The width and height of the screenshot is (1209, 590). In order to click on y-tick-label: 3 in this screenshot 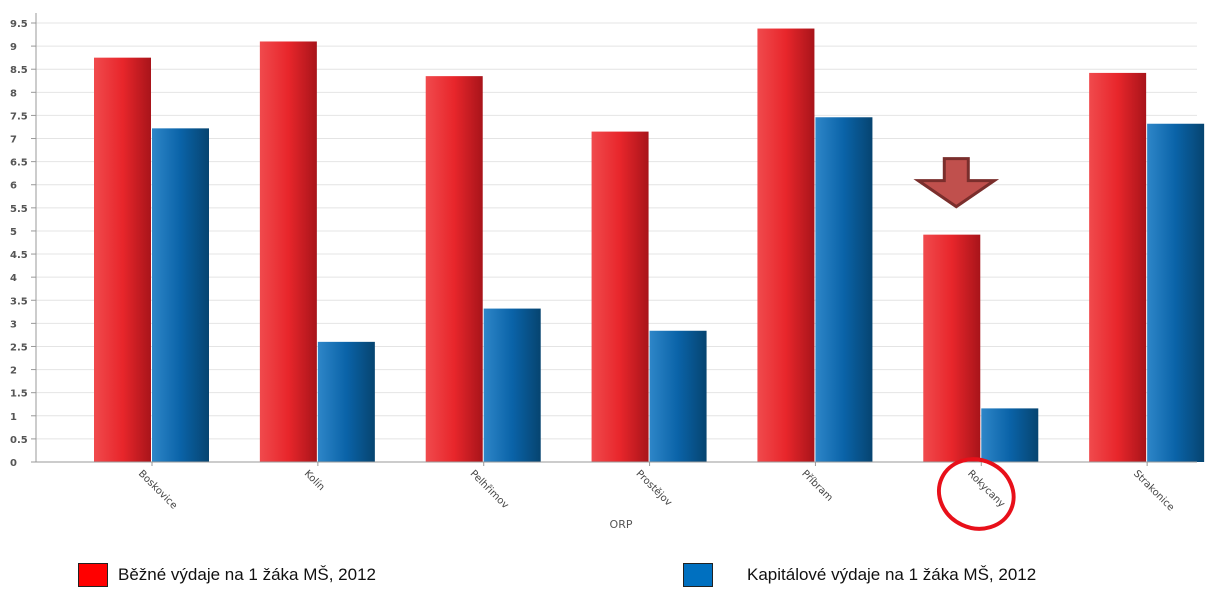, I will do `click(13, 324)`.